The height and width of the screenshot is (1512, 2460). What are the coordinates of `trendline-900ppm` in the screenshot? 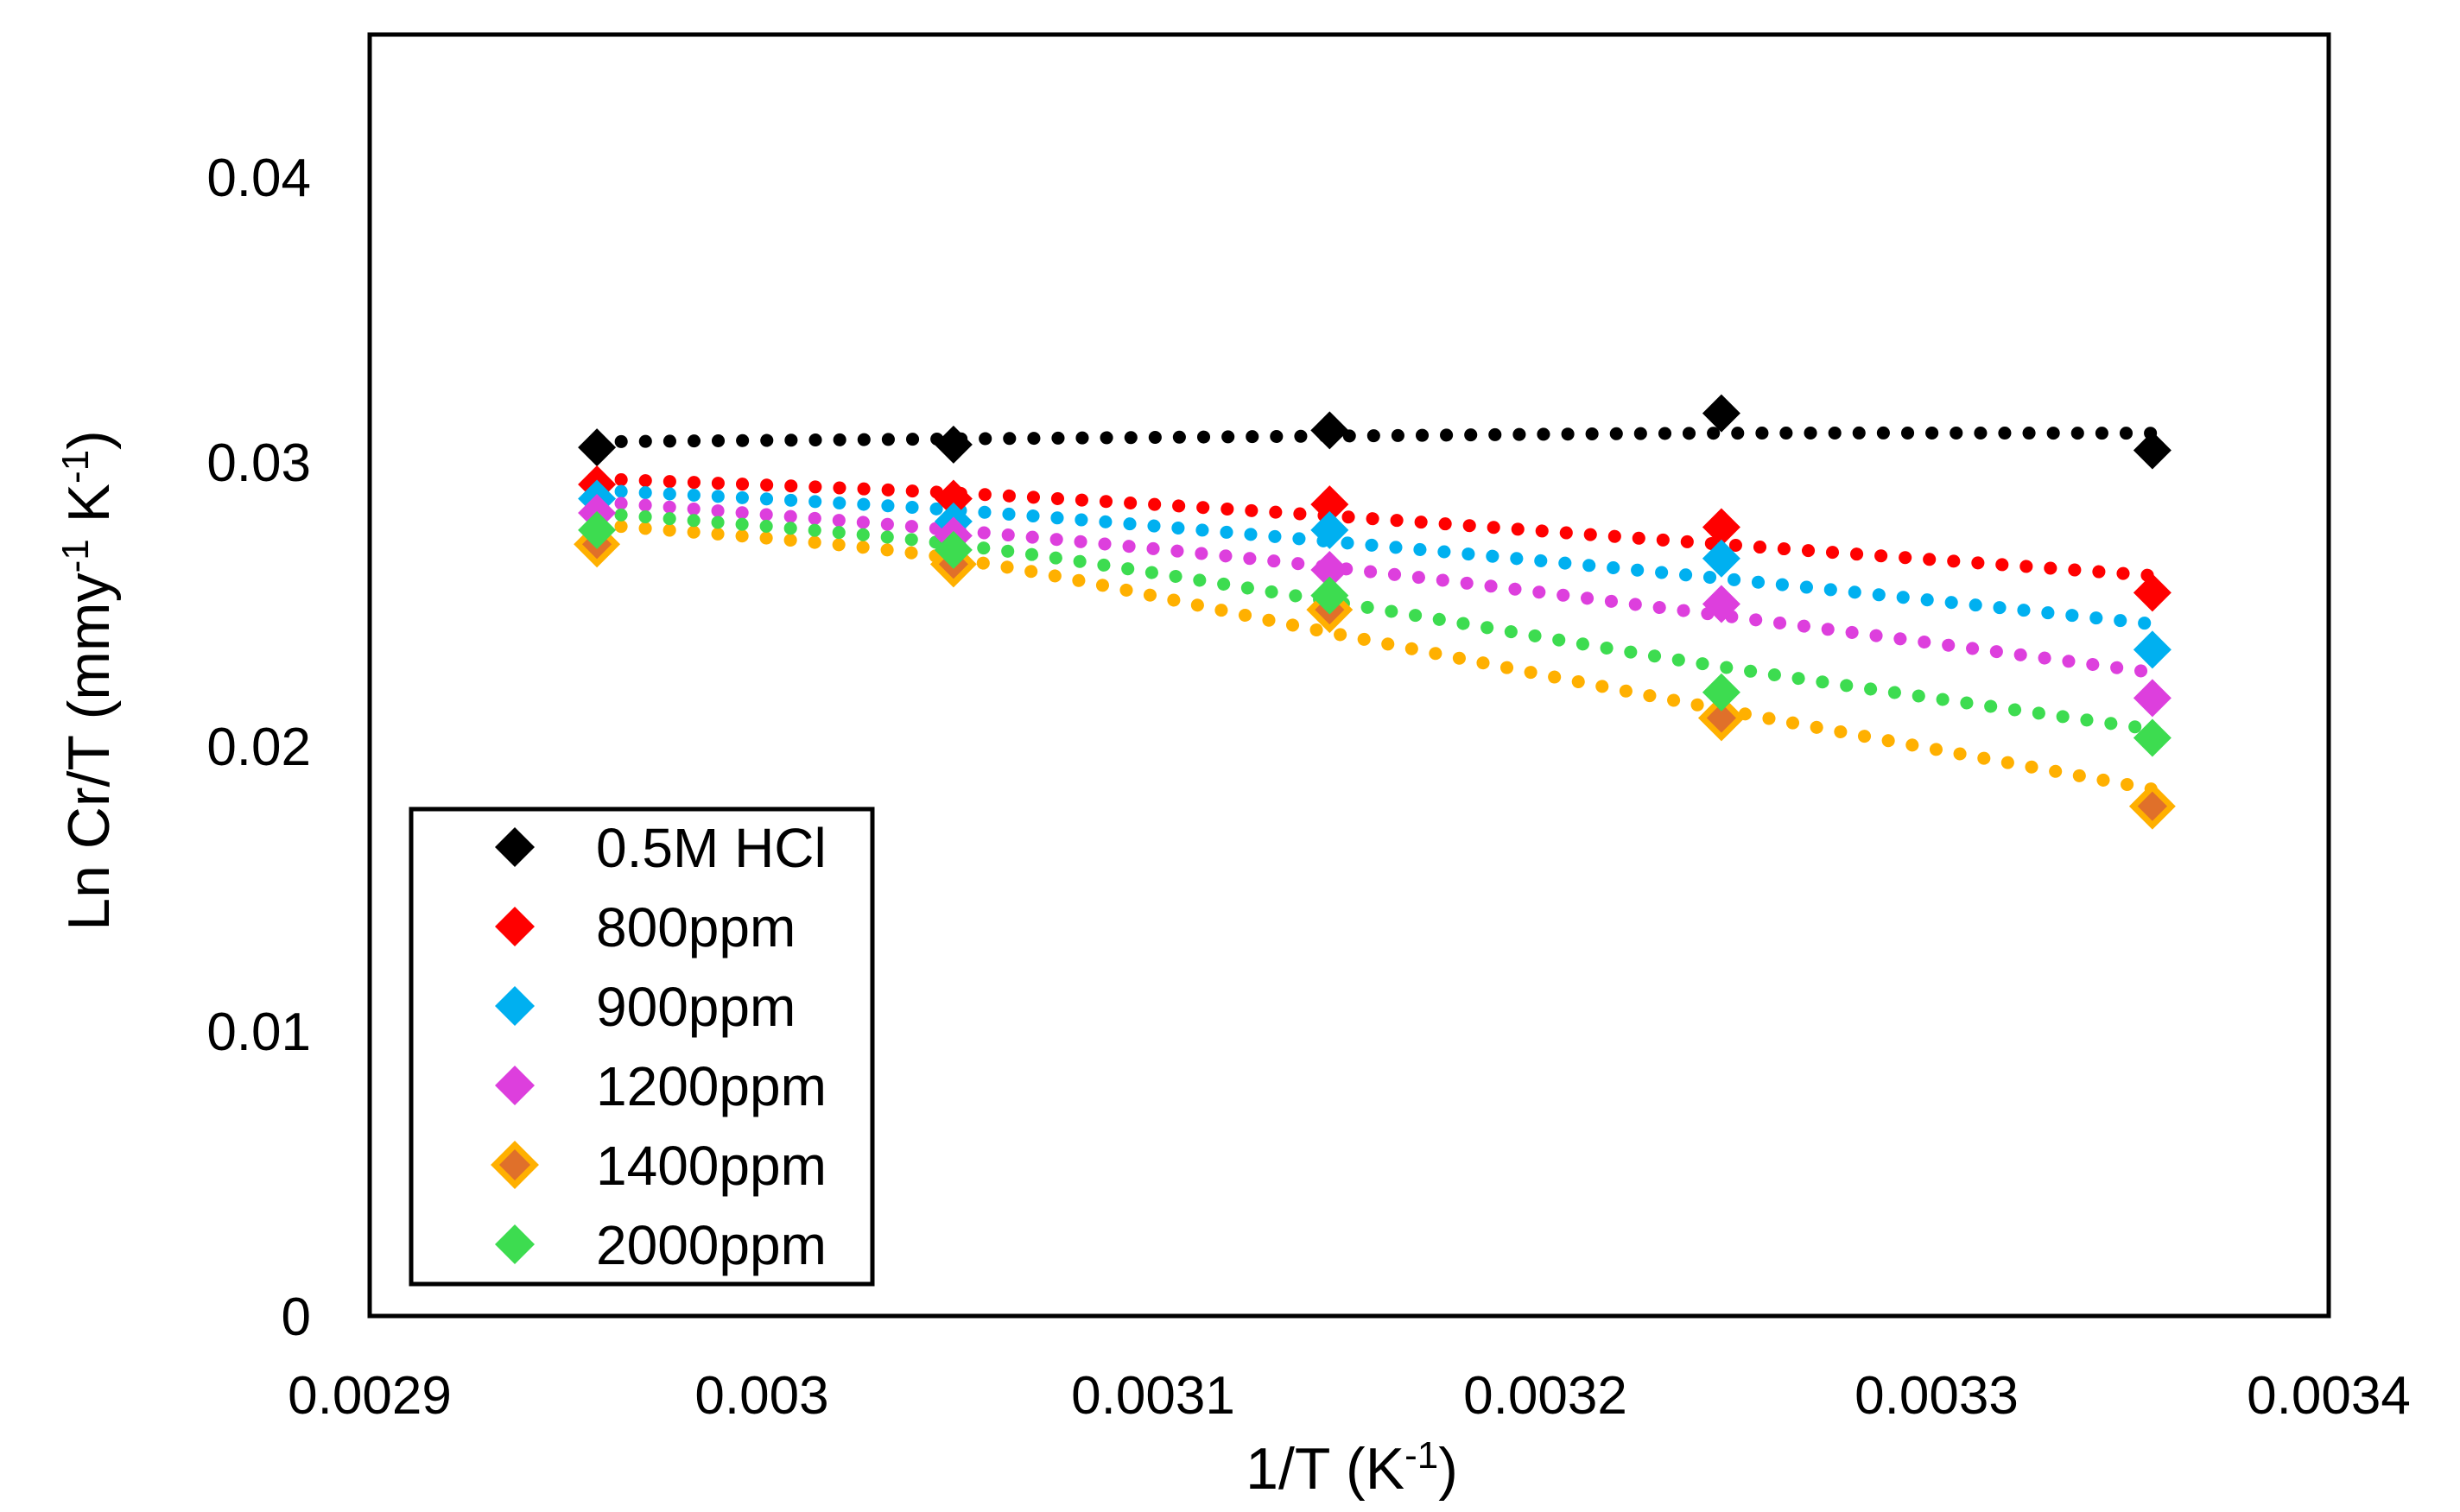 It's located at (1374, 557).